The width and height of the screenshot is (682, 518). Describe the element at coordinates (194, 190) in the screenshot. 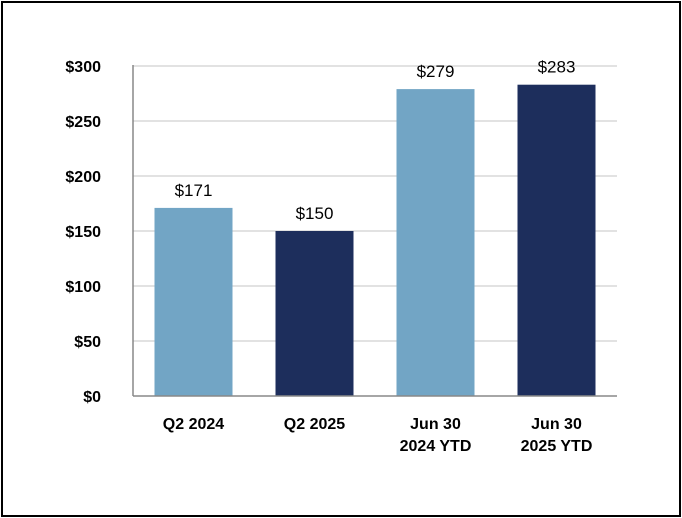

I see `data-label: $171` at that location.